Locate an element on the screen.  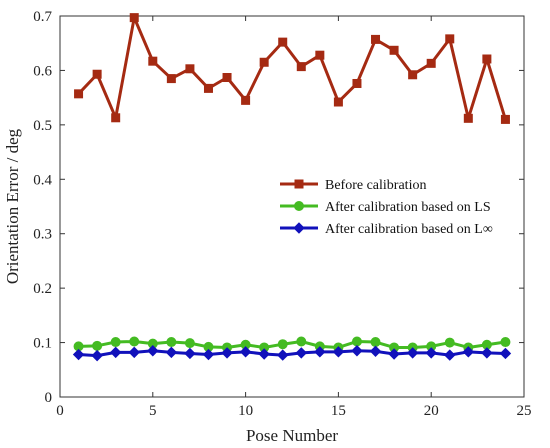
x-tick-label: 15 is located at coordinates (338, 411).